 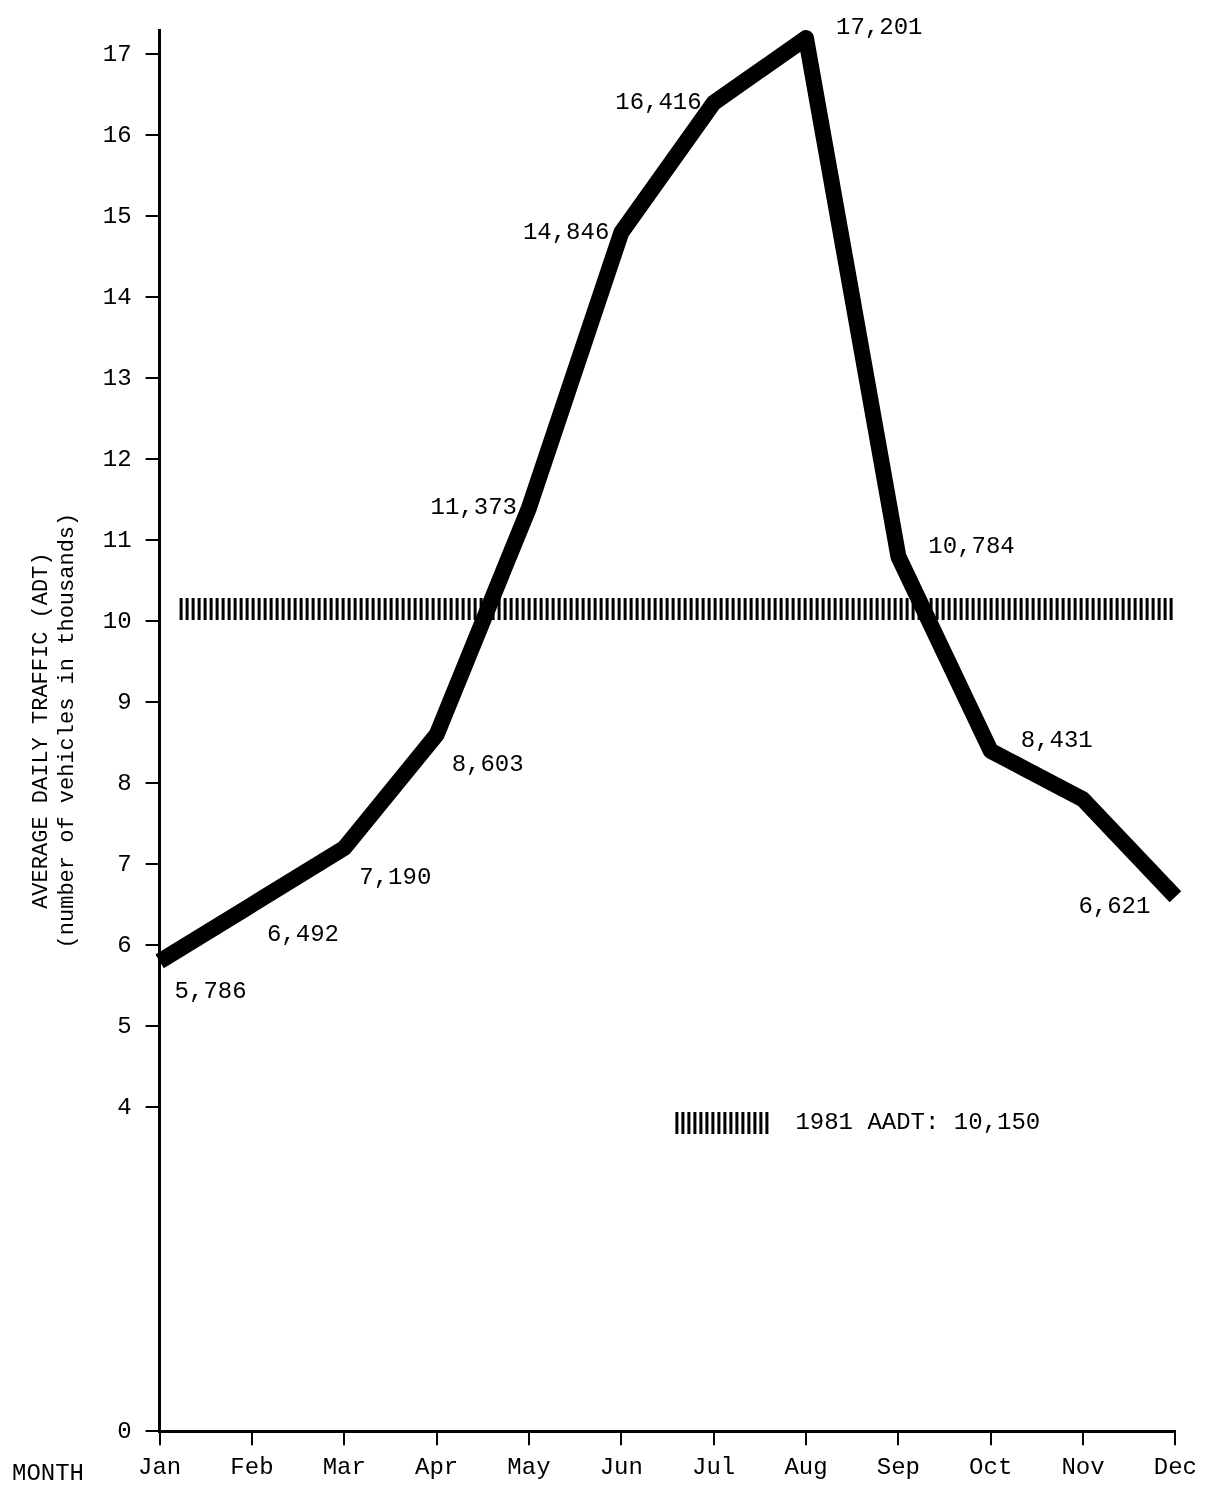 What do you see at coordinates (658, 103) in the screenshot?
I see `annotation: 16,416` at bounding box center [658, 103].